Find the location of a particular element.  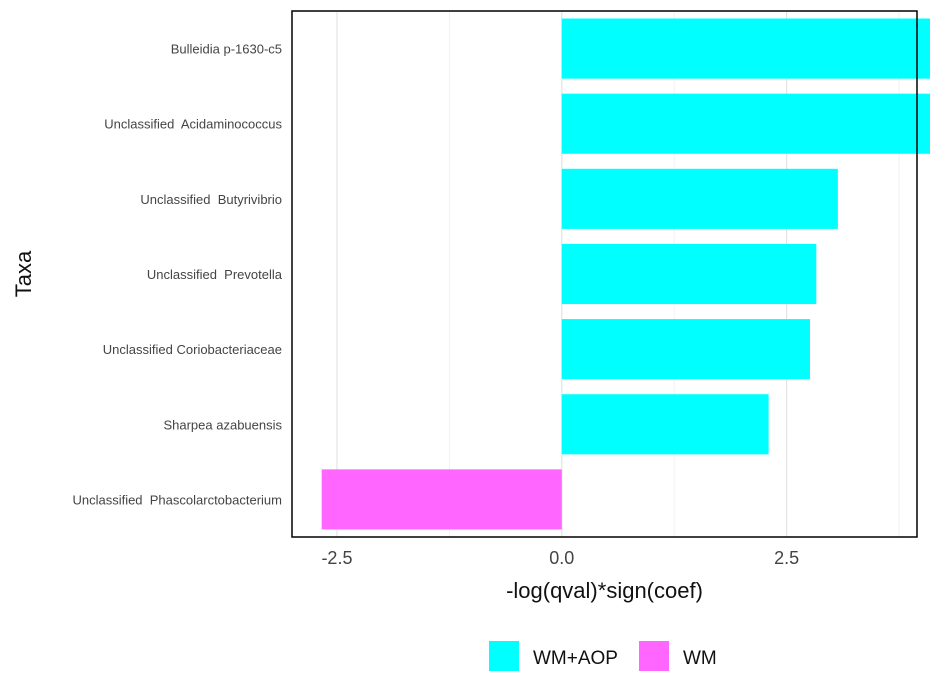

y-tick-label: Unclassified Phascolarctobacterium is located at coordinates (177, 499).